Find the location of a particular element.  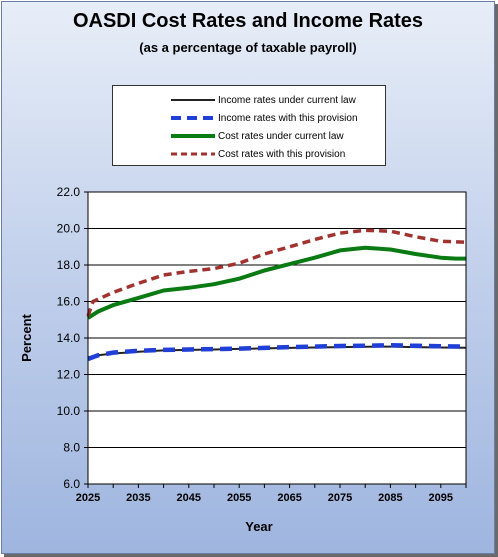

y-tick-label: 14.0 is located at coordinates (69, 338).